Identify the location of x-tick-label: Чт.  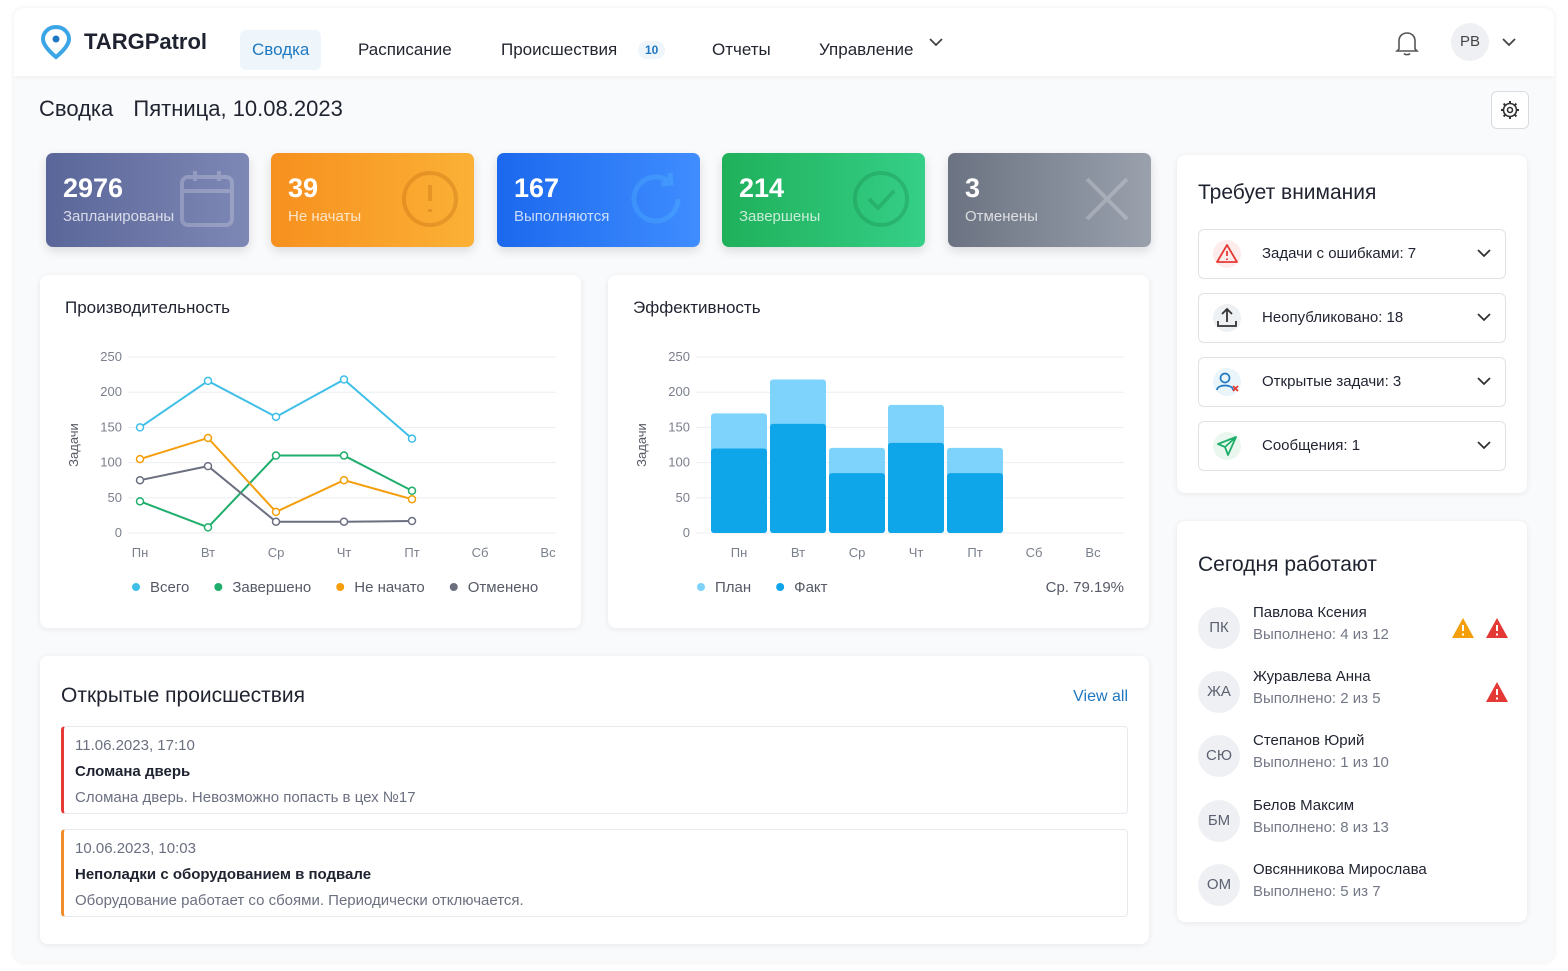
(344, 552).